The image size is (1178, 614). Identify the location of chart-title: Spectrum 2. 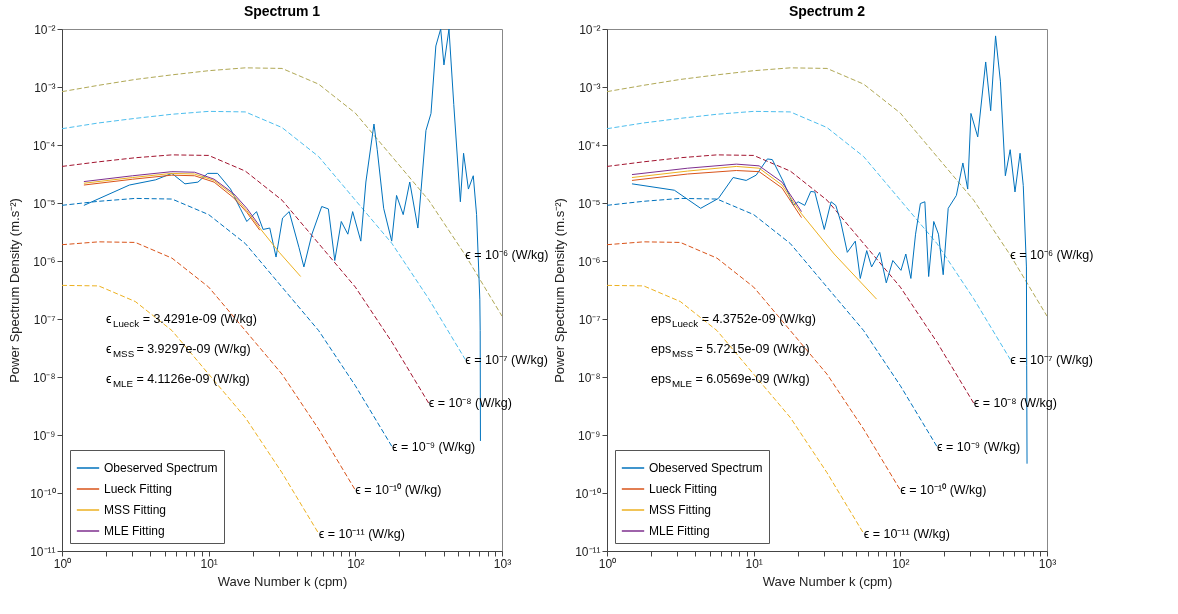
(827, 11).